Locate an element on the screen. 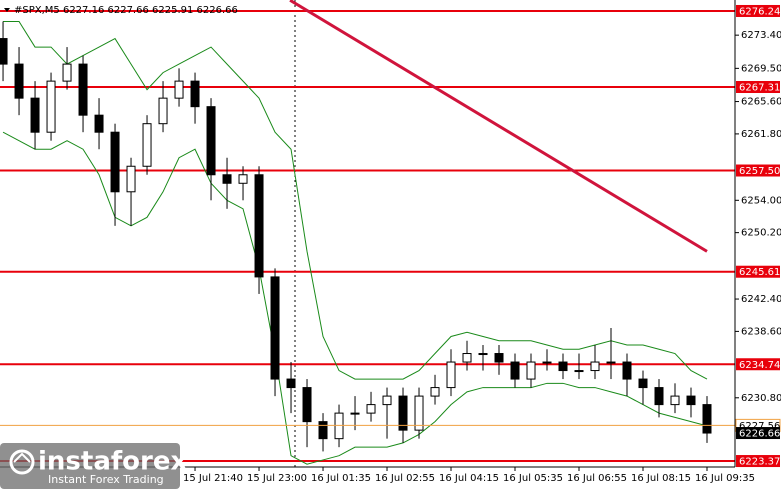  menu-arrow is located at coordinates (7, 10).